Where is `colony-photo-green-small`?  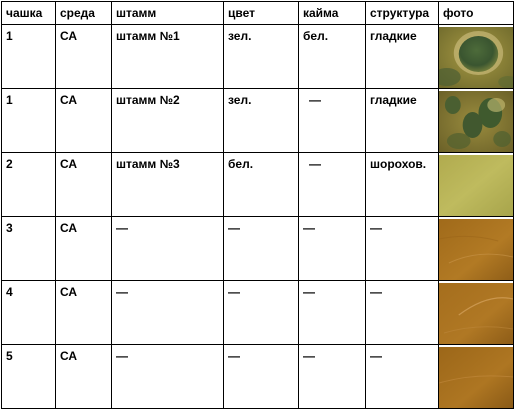
colony-photo-green-small is located at coordinates (476, 121).